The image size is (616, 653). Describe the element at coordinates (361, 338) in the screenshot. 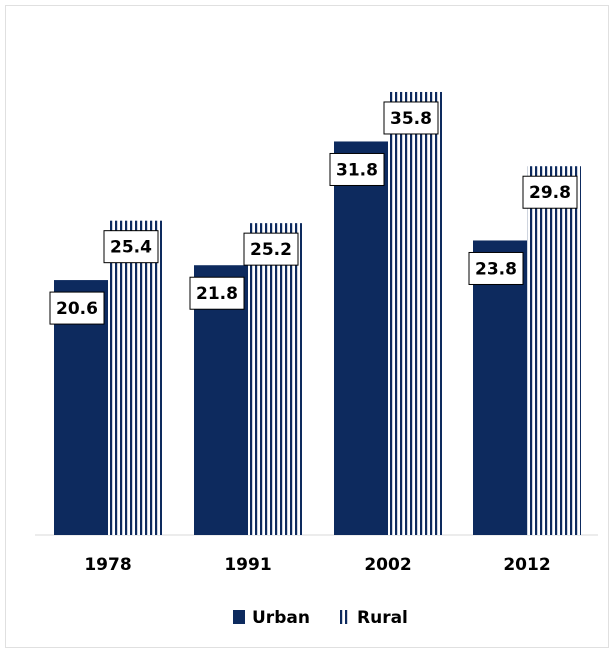

I see `bar-urban-2002` at that location.